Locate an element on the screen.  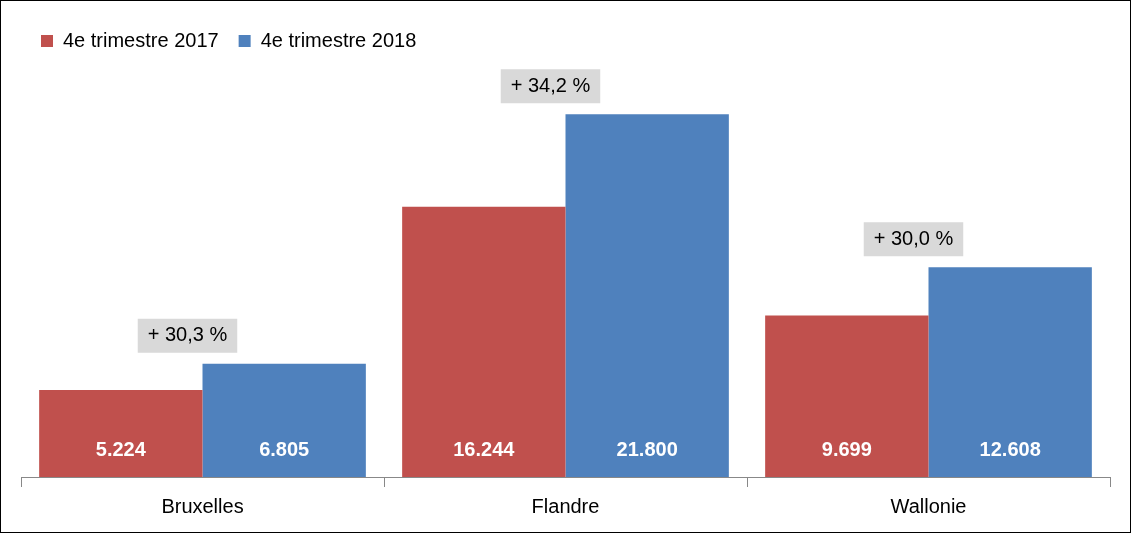
x-tick-label: Wallonie is located at coordinates (928, 505).